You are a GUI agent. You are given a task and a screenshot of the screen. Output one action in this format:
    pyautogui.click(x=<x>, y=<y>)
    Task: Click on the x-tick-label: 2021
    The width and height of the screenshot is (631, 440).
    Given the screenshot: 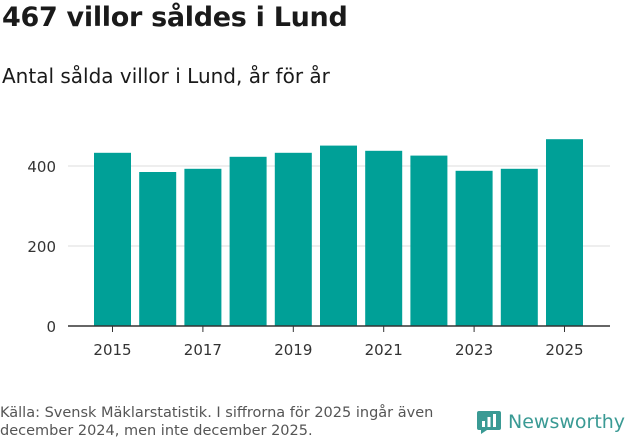 What is the action you would take?
    pyautogui.click(x=384, y=350)
    